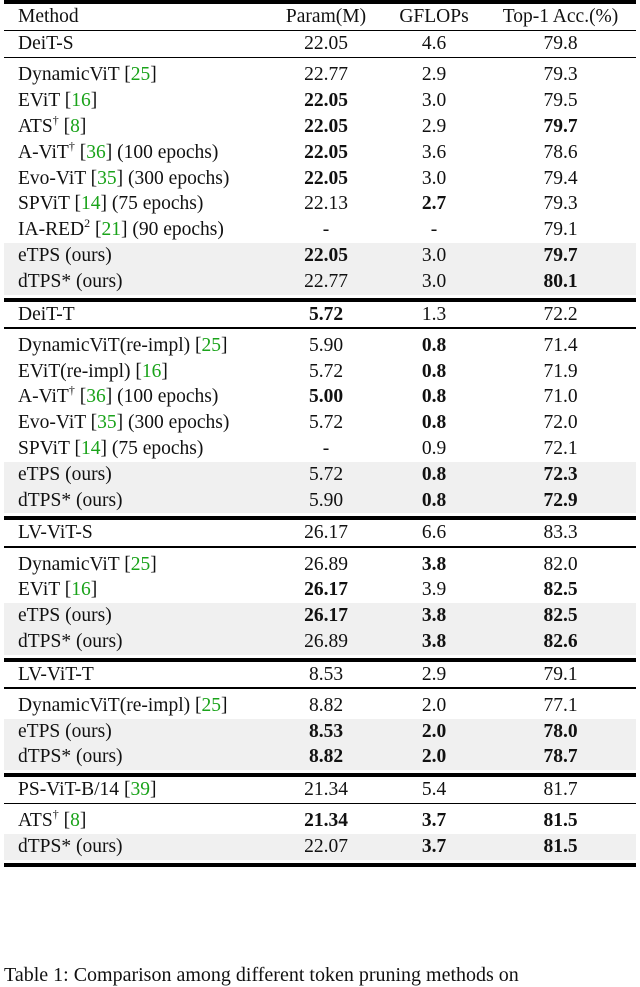 This screenshot has height=987, width=640. I want to click on method-name: LV-ViT-S, so click(55, 533).